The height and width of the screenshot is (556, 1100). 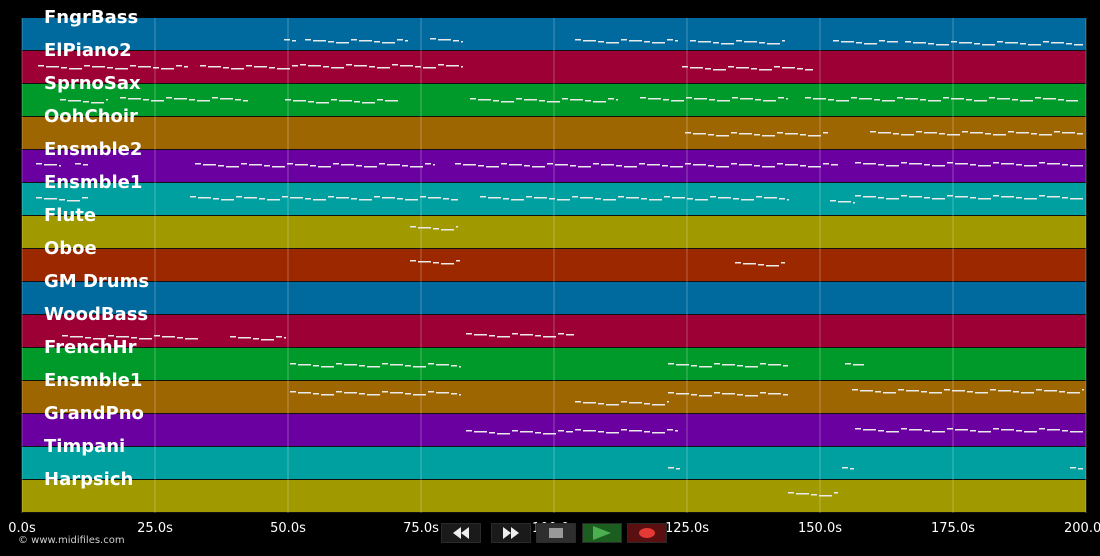 What do you see at coordinates (647, 533) in the screenshot?
I see `record-button` at bounding box center [647, 533].